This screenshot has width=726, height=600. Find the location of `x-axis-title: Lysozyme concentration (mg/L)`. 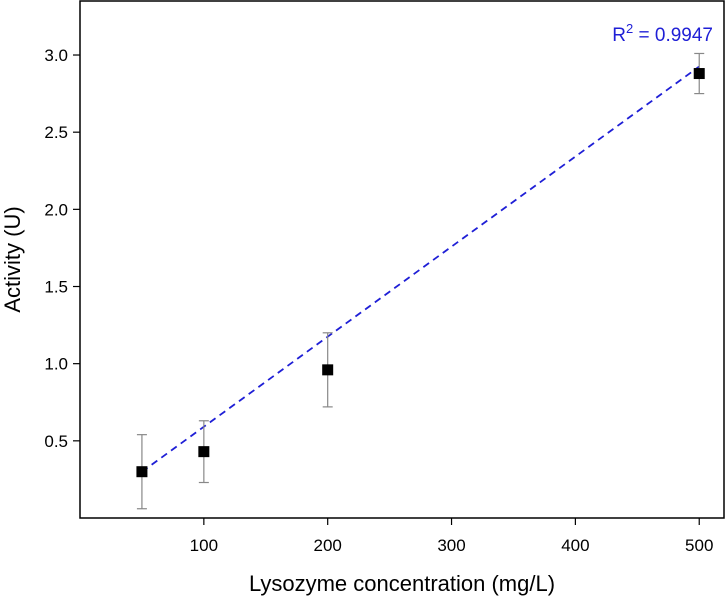

x-axis-title: Lysozyme concentration (mg/L) is located at coordinates (402, 583).